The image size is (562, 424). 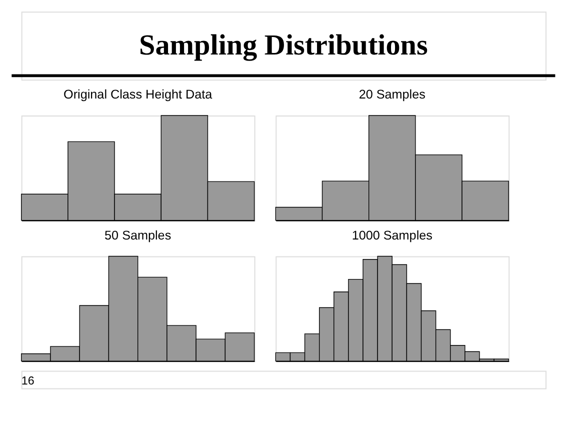 What do you see at coordinates (138, 235) in the screenshot?
I see `chart-title: 50 Samples` at bounding box center [138, 235].